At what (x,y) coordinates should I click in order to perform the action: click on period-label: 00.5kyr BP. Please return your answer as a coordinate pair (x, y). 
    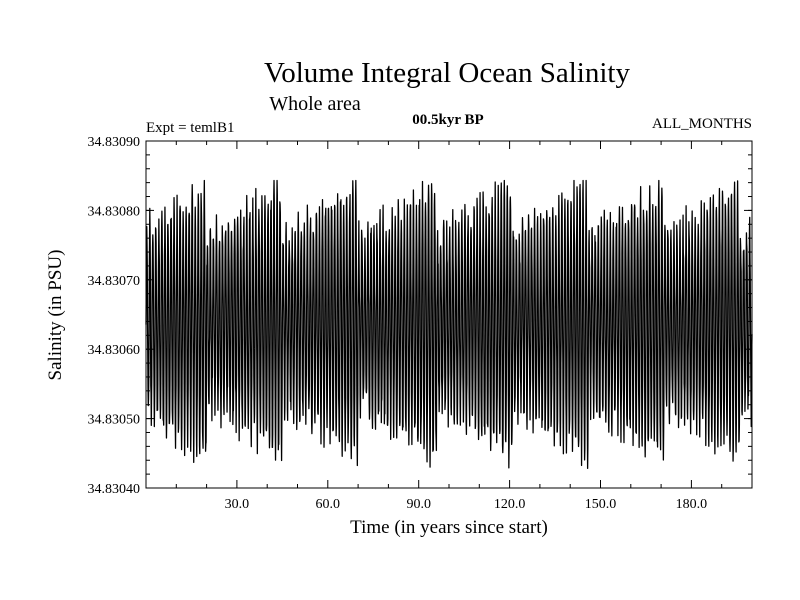
    Looking at the image, I should click on (447, 120).